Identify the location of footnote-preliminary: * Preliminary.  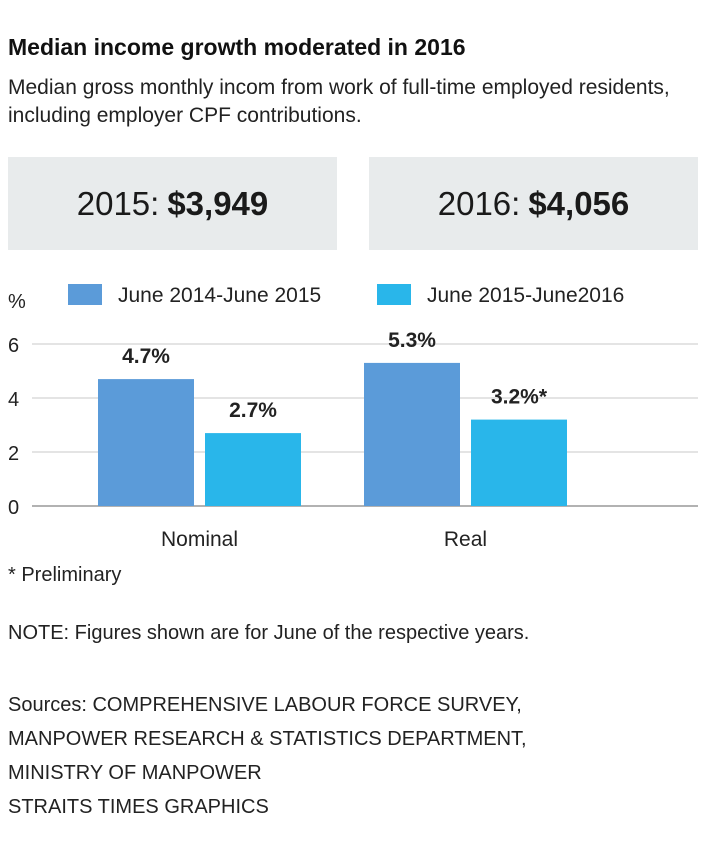
(65, 575).